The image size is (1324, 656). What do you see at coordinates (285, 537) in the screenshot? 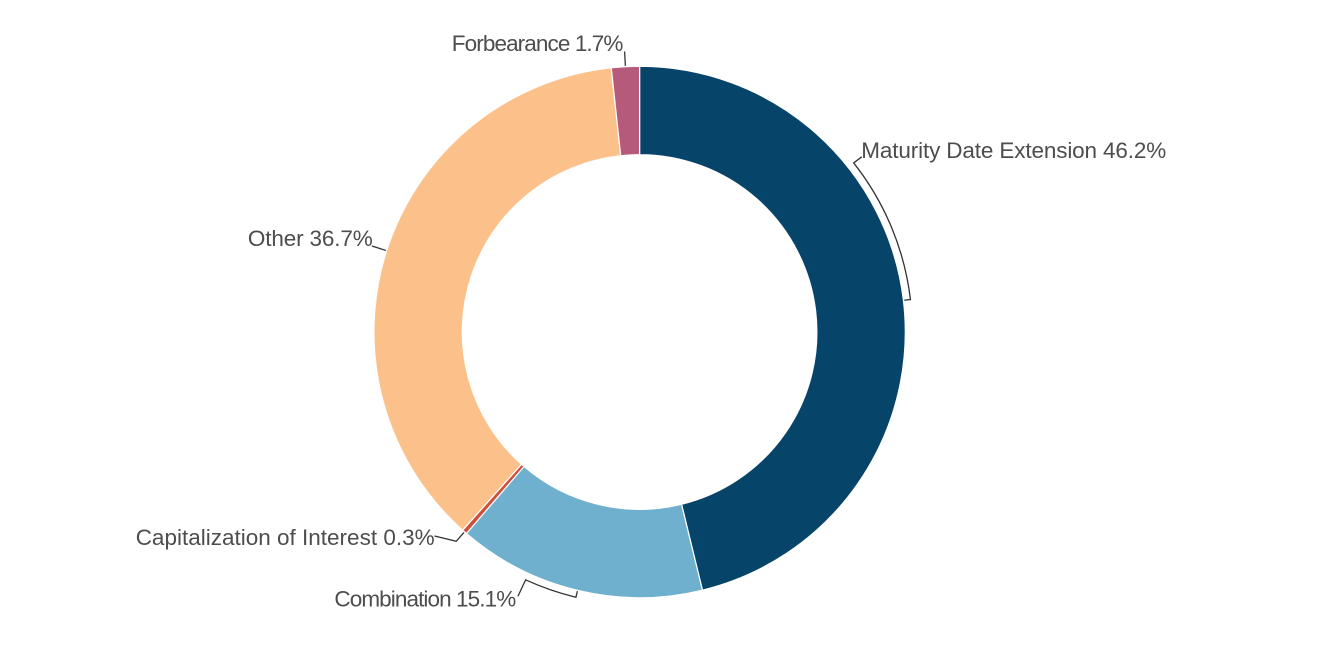
I see `svg-text:Capitalization of Interest 0.3: Capitalization of Interest 0.3%` at bounding box center [285, 537].